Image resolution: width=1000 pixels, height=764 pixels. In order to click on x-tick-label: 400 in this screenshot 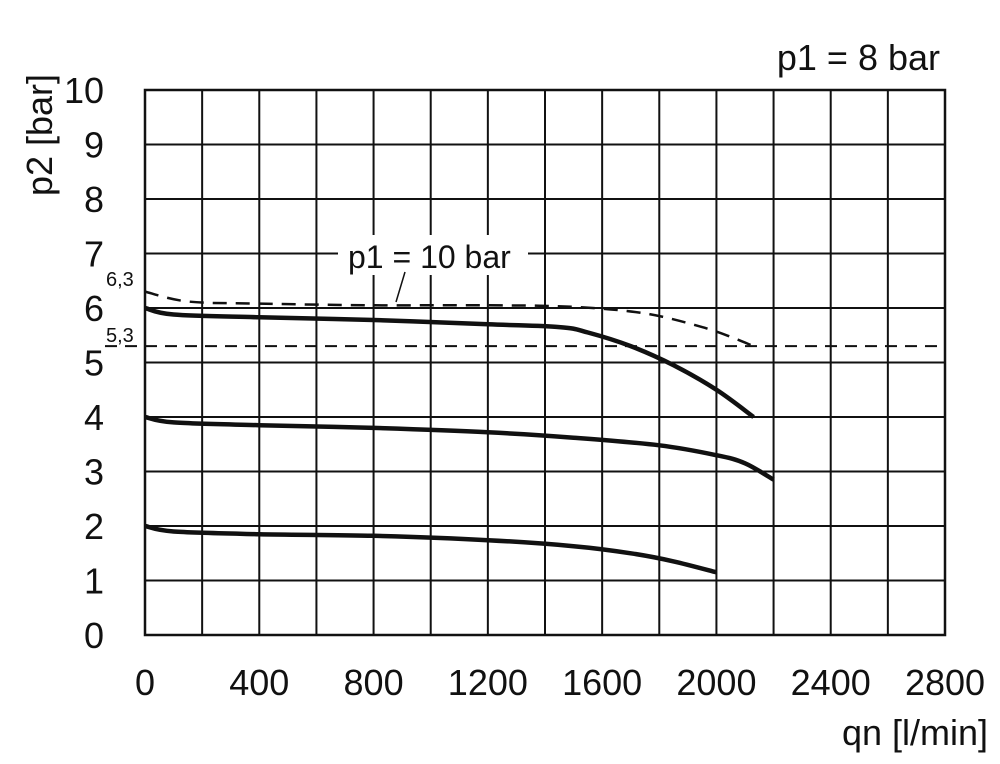, I will do `click(259, 682)`.